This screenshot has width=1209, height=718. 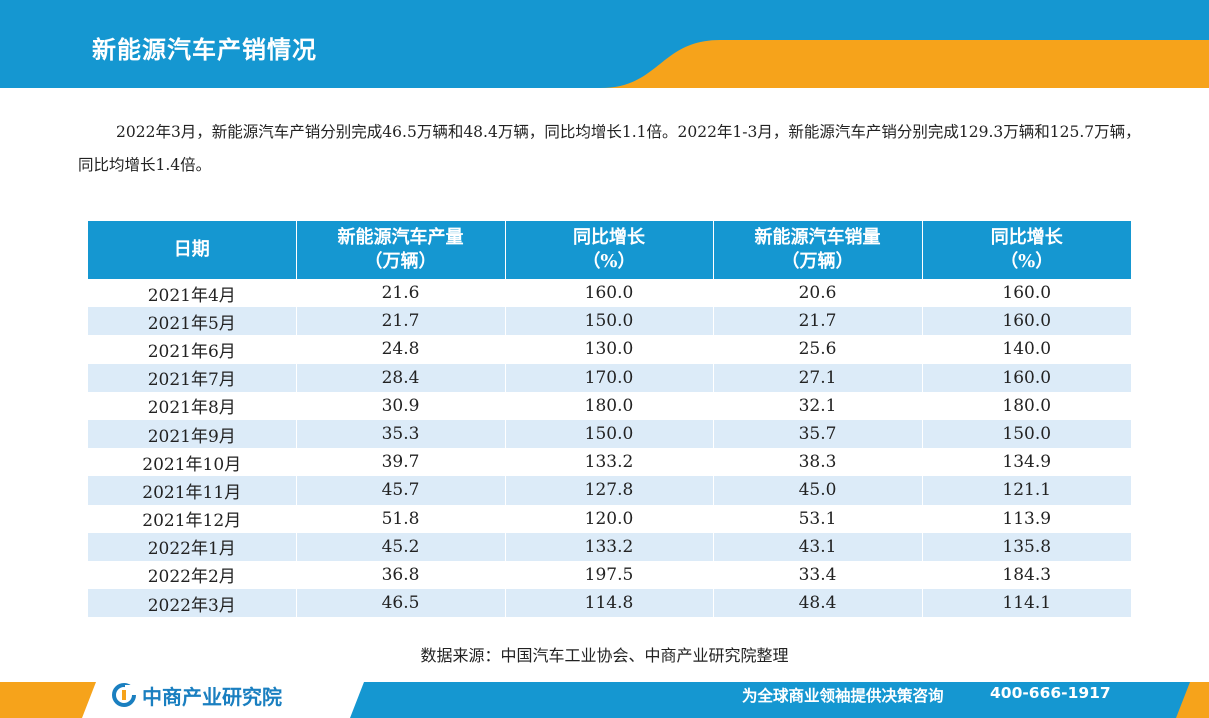 I want to click on cell-production-growth: 127.8, so click(x=608, y=490).